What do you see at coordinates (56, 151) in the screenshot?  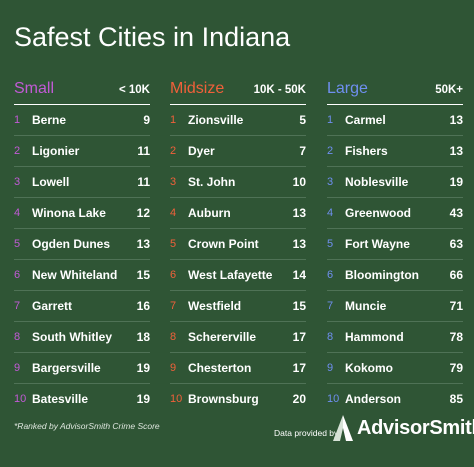 I see `city-name: Ligonier` at bounding box center [56, 151].